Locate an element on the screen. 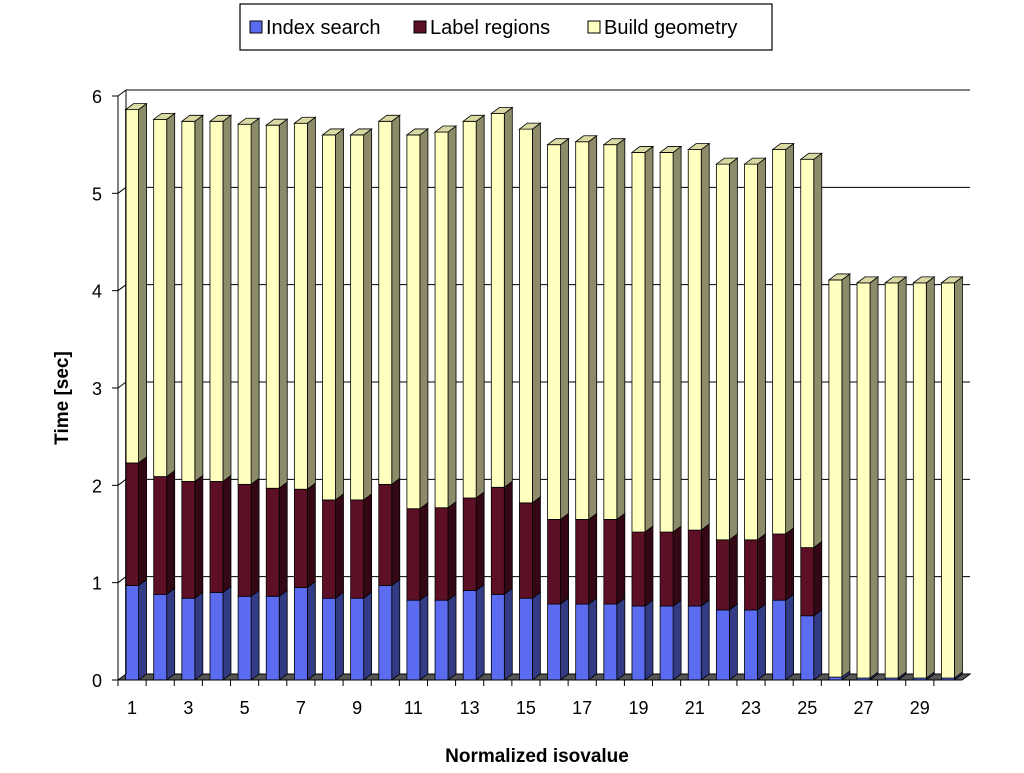 This screenshot has width=1024, height=773. x-tick-label: 15 is located at coordinates (526, 708).